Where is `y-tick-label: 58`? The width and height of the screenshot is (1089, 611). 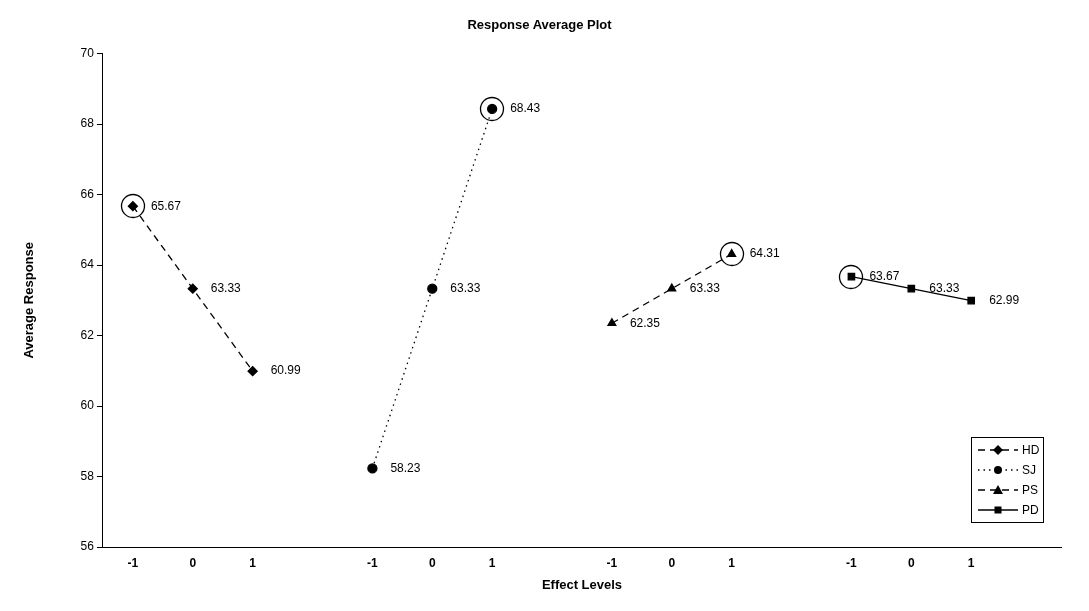
y-tick-label: 58 is located at coordinates (87, 475).